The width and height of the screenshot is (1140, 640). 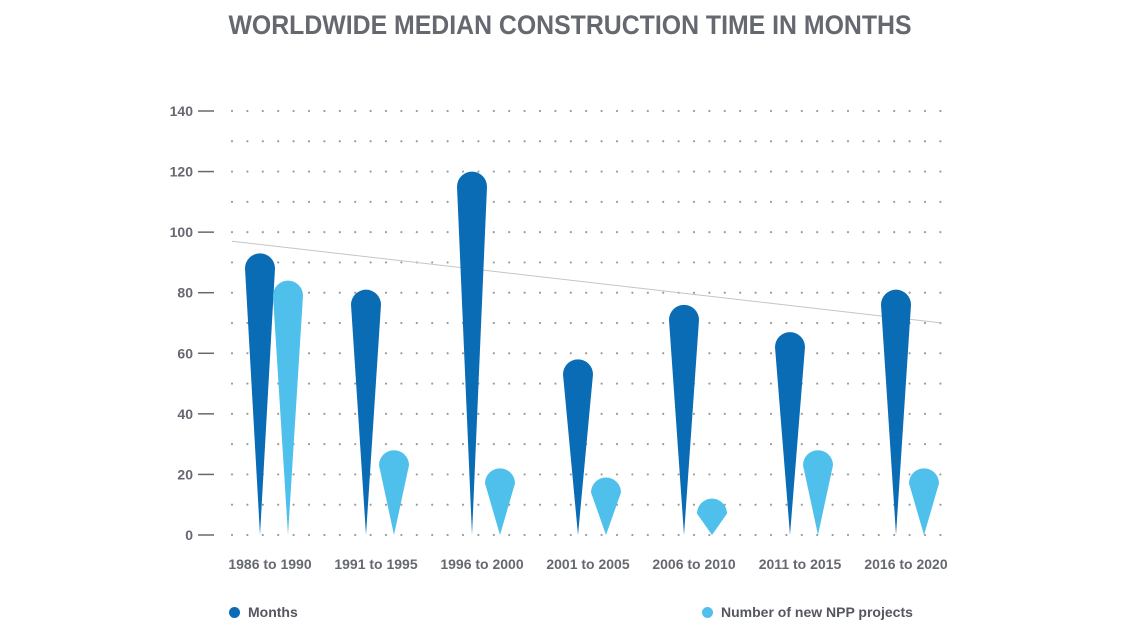 I want to click on legend-item-npp: Number of new NPP projects, so click(x=807, y=612).